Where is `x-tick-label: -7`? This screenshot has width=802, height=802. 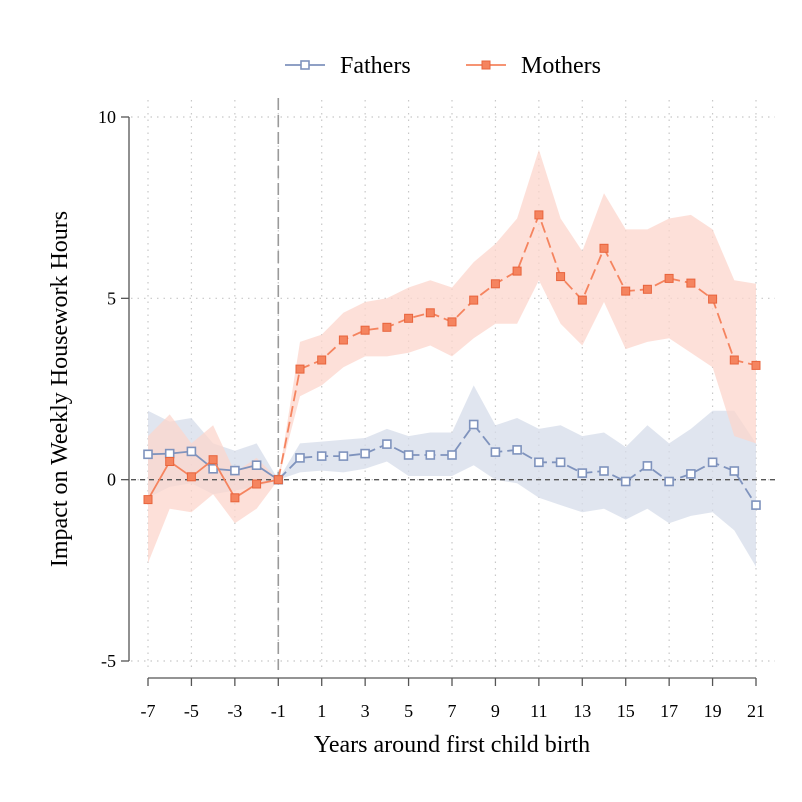
x-tick-label: -7 is located at coordinates (148, 711).